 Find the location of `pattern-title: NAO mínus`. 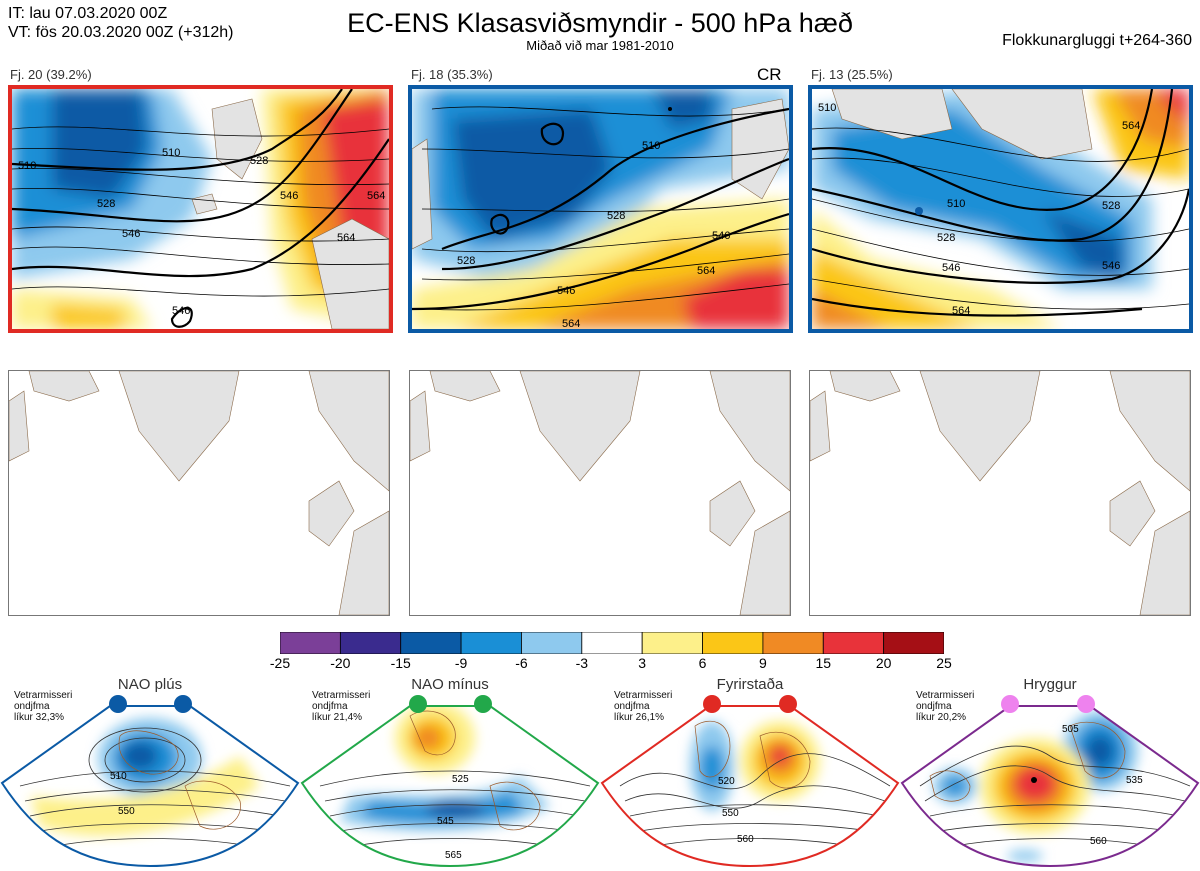

pattern-title: NAO mínus is located at coordinates (450, 684).